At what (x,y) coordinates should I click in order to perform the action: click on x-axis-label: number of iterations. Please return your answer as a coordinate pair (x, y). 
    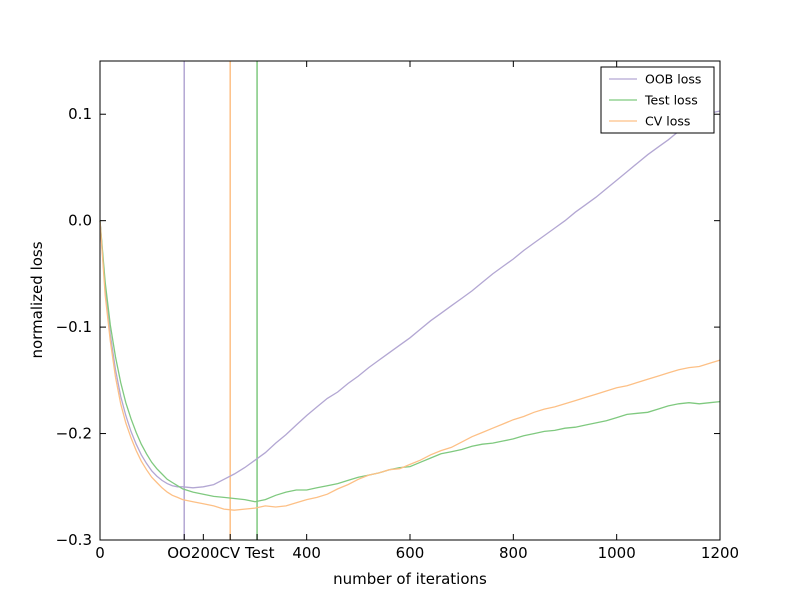
    Looking at the image, I should click on (410, 579).